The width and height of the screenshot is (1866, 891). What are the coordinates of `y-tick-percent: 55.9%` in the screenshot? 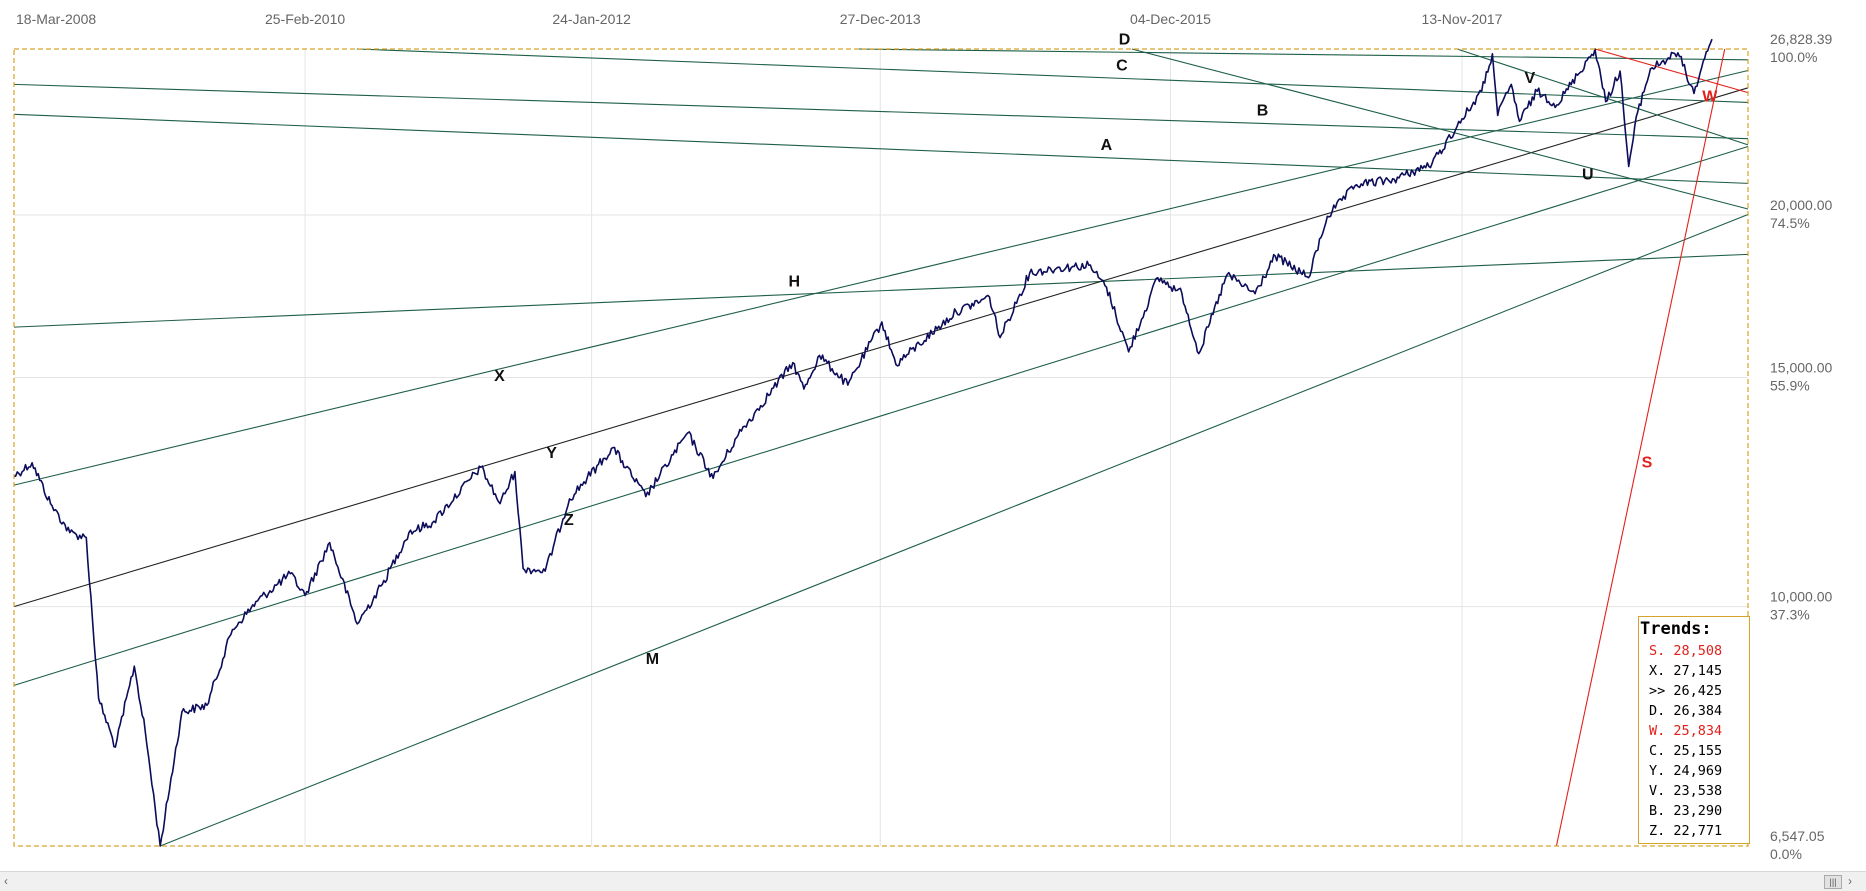 It's located at (1790, 386).